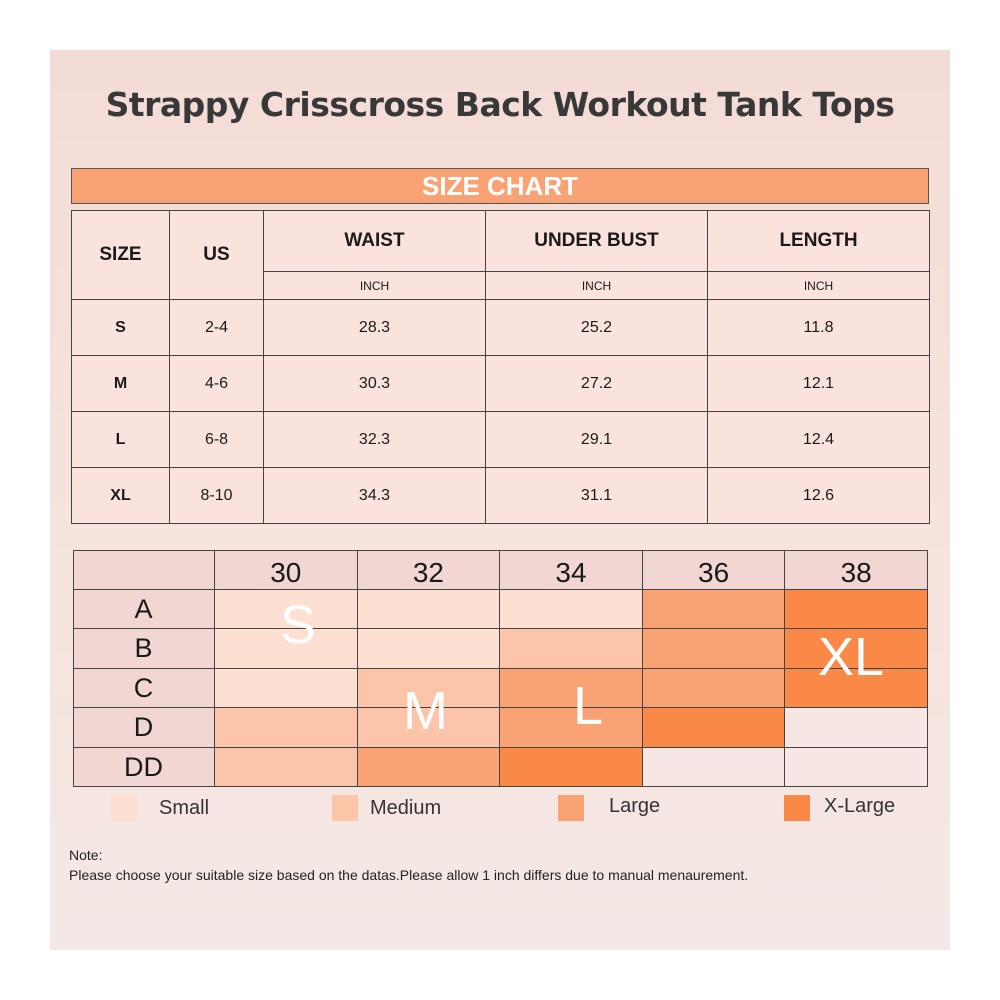  I want to click on size-overlay-xl: XL, so click(851, 657).